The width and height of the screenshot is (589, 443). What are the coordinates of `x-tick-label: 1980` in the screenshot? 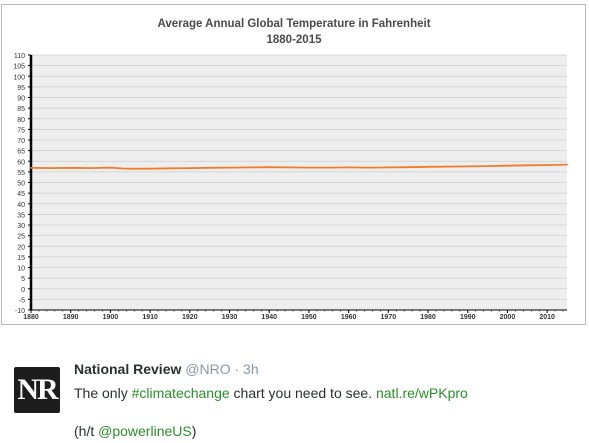 It's located at (428, 317).